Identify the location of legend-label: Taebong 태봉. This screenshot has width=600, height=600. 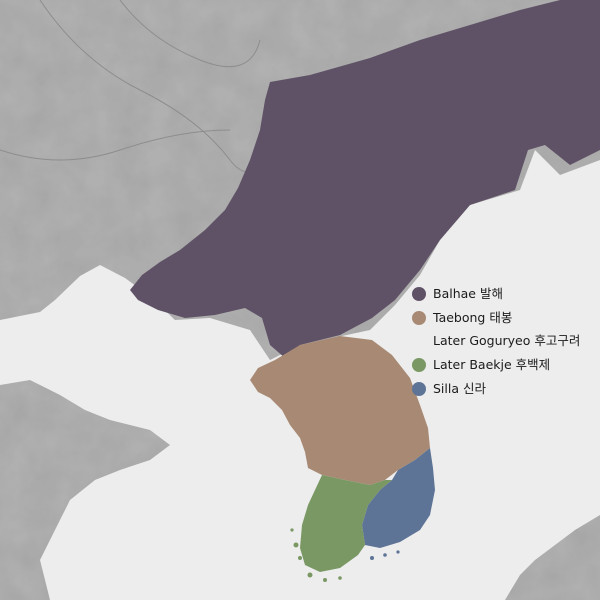
(473, 317).